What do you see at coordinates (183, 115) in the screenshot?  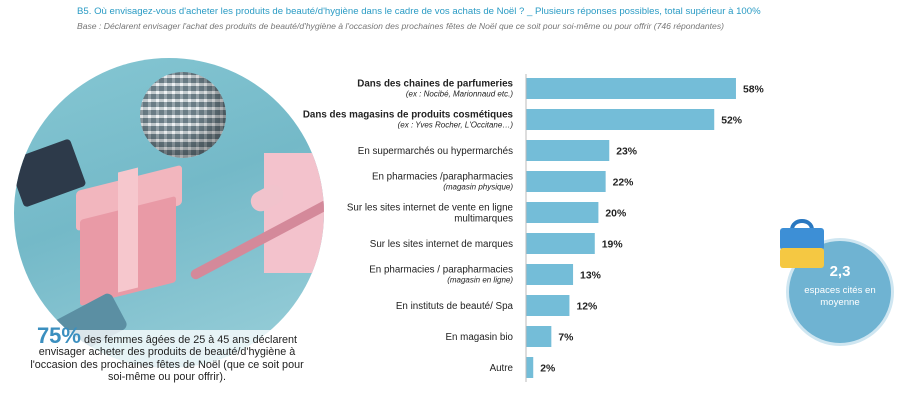 I see `disco-ball-shape` at bounding box center [183, 115].